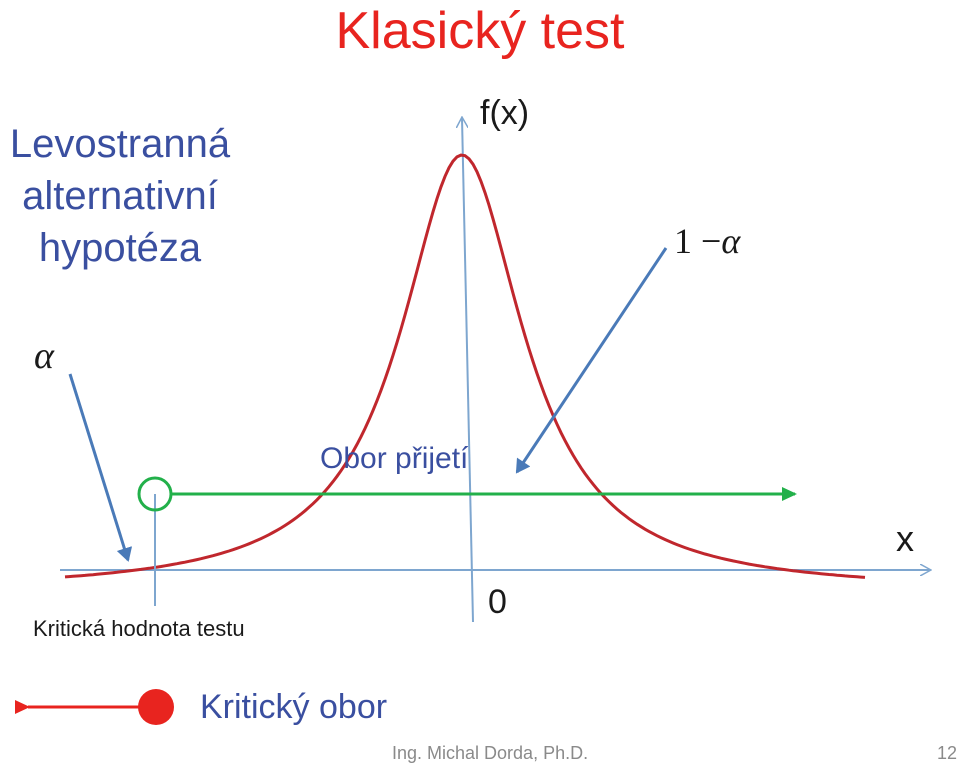 Image resolution: width=960 pixels, height=765 pixels. I want to click on alpha-label: α, so click(44, 356).